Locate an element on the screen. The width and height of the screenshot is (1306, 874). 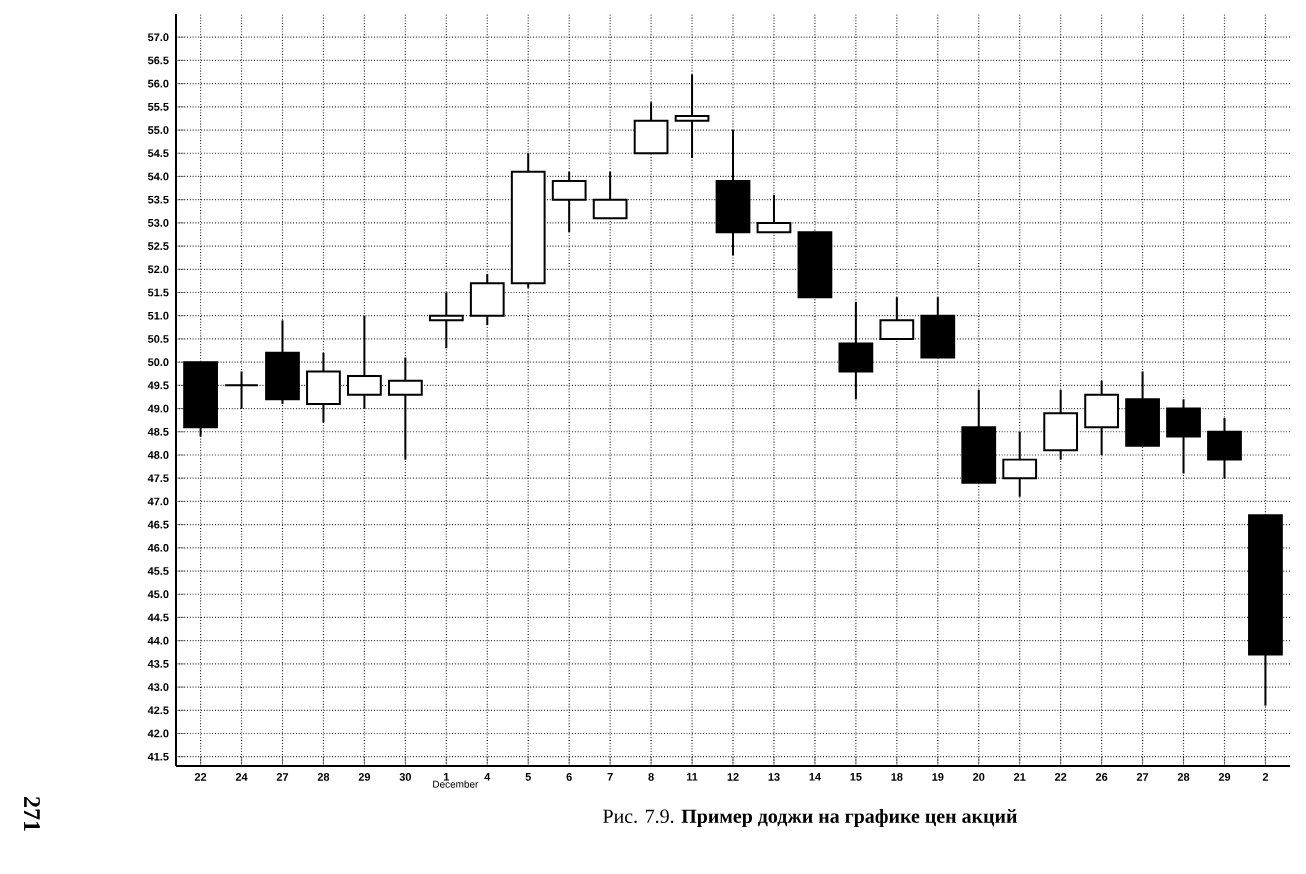
text: 271 is located at coordinates (32, 814).